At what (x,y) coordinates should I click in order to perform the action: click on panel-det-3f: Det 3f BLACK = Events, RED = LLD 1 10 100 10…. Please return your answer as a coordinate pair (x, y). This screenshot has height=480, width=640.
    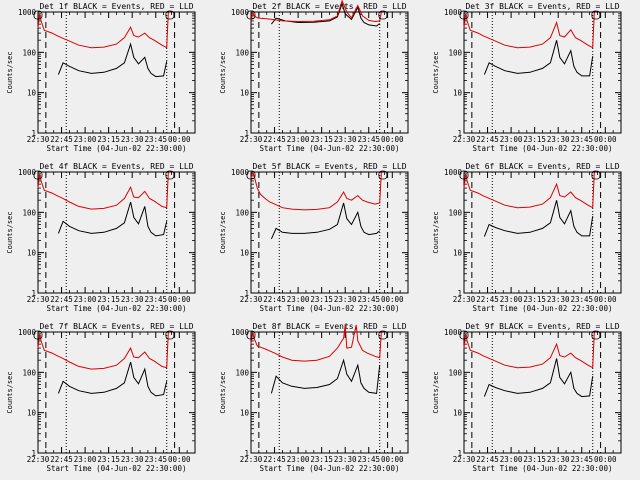
    Looking at the image, I should click on (527, 77).